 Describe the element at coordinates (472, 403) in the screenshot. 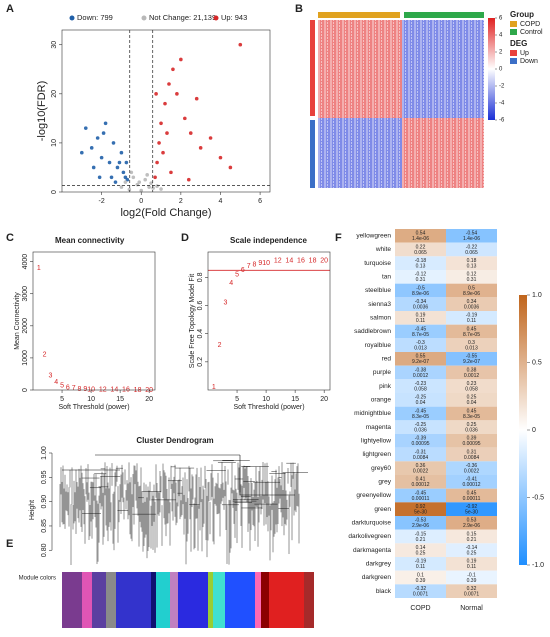

I see `cell-p: 0.04` at that location.